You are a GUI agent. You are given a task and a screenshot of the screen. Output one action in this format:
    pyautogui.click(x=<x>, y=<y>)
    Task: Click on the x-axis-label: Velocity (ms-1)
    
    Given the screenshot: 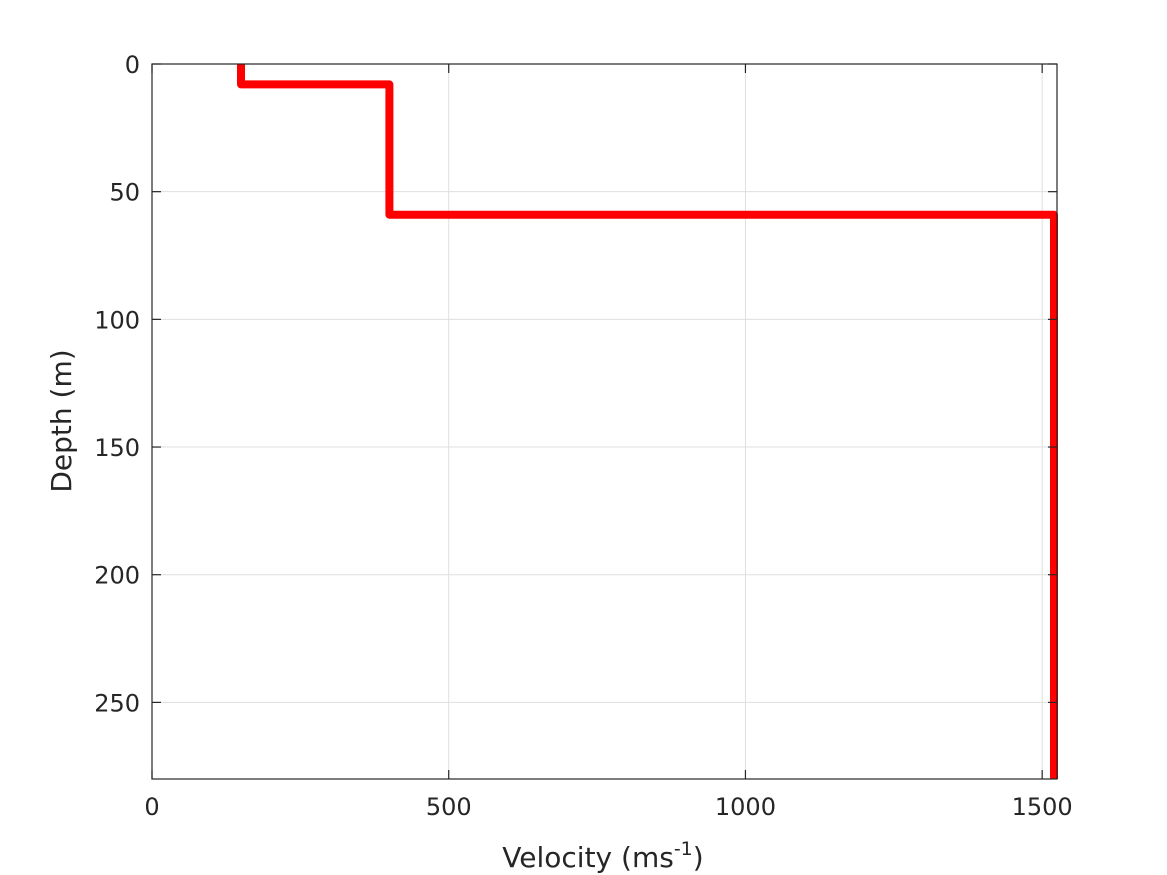 What is the action you would take?
    pyautogui.click(x=602, y=856)
    